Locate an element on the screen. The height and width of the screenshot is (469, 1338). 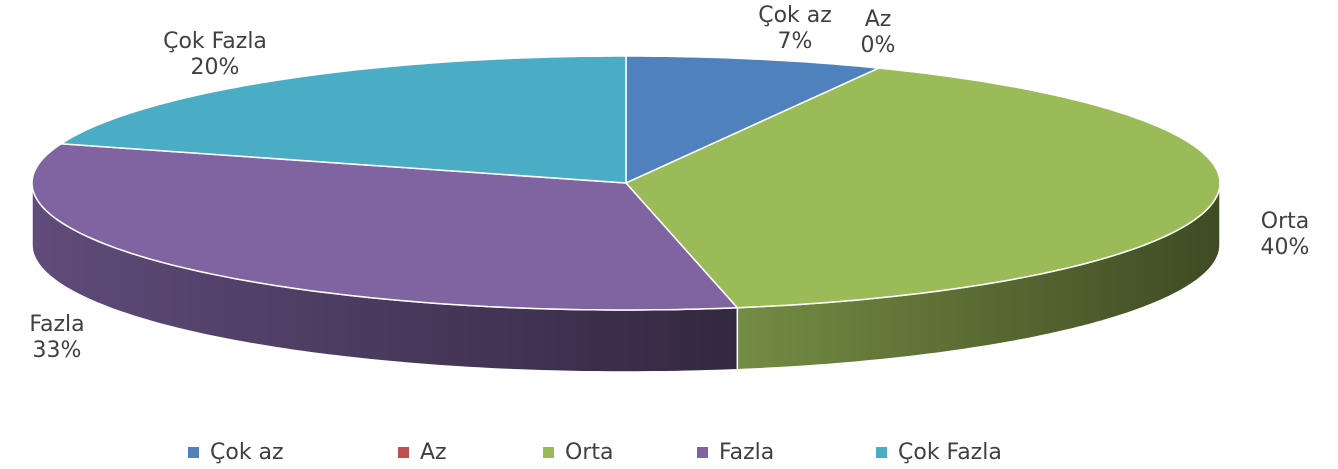
data-label-value: 33% is located at coordinates (57, 350).